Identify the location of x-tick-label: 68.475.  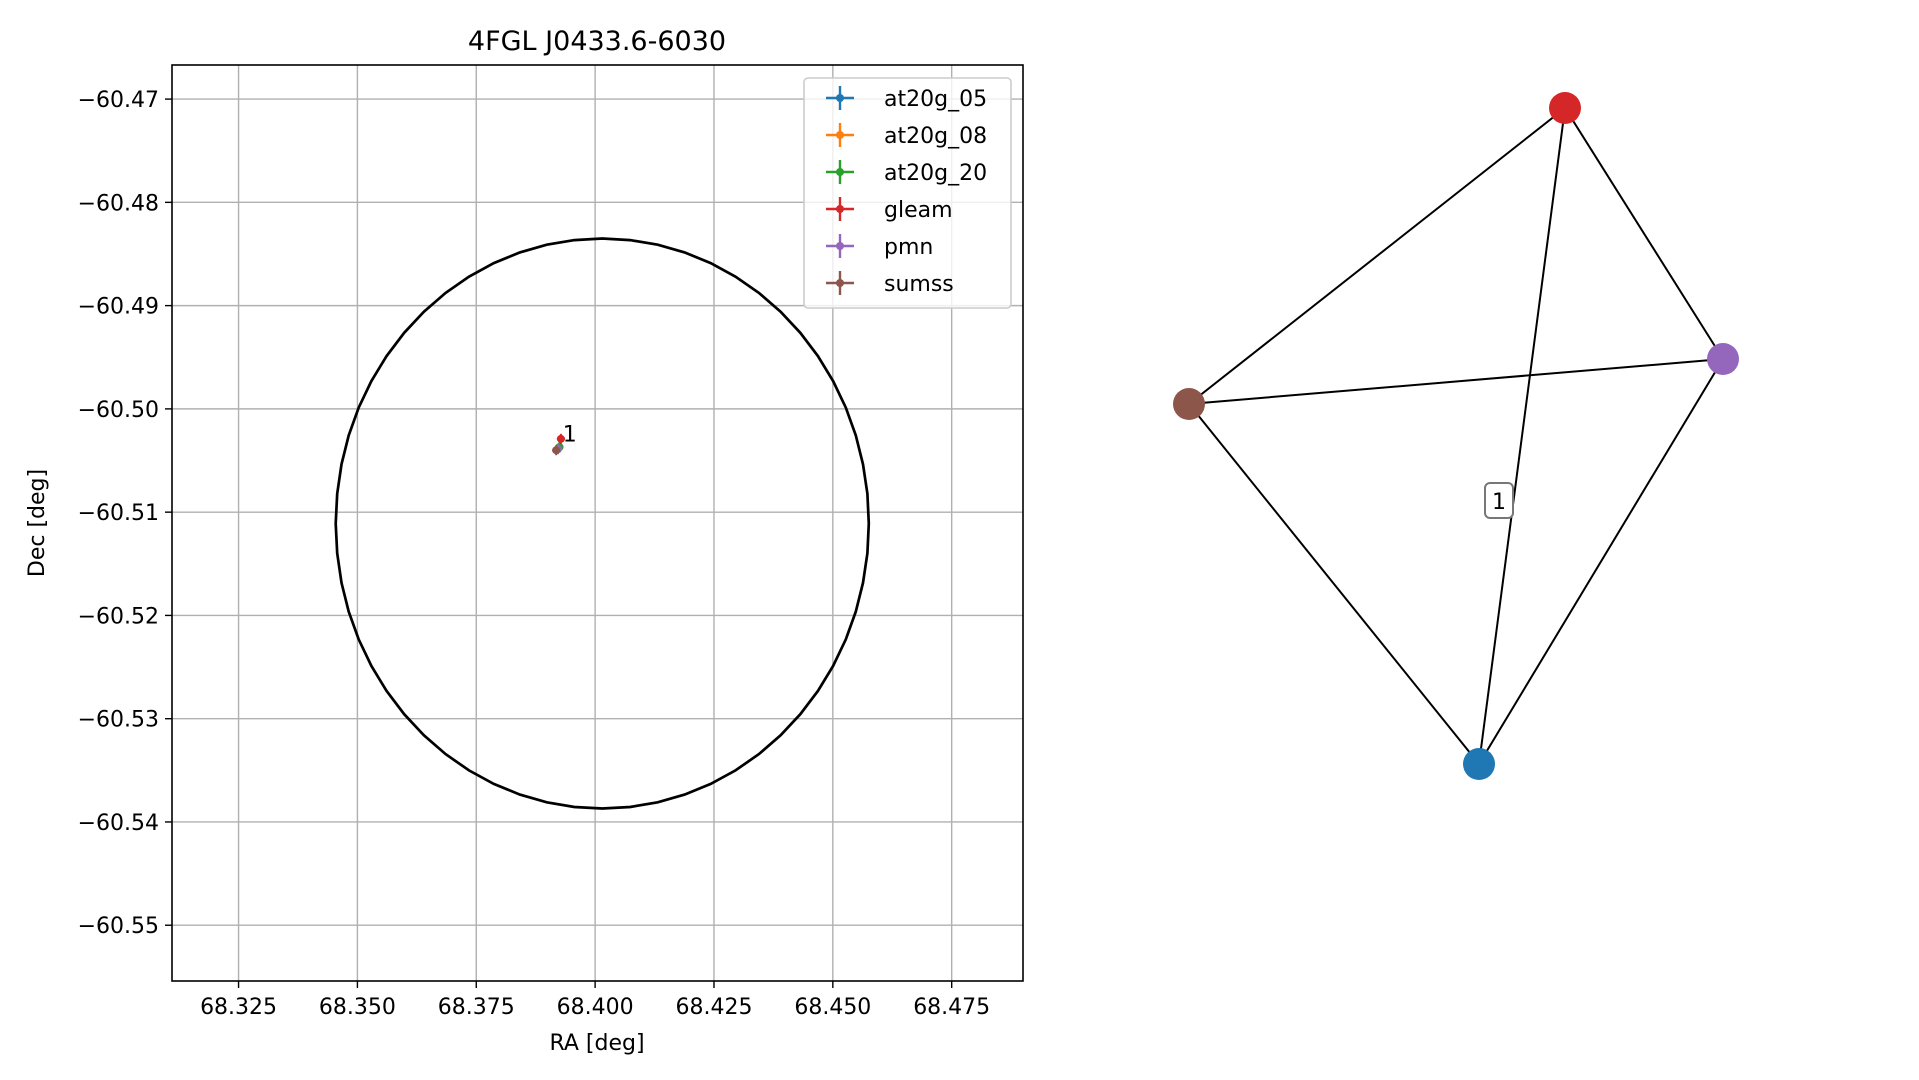
(951, 1007).